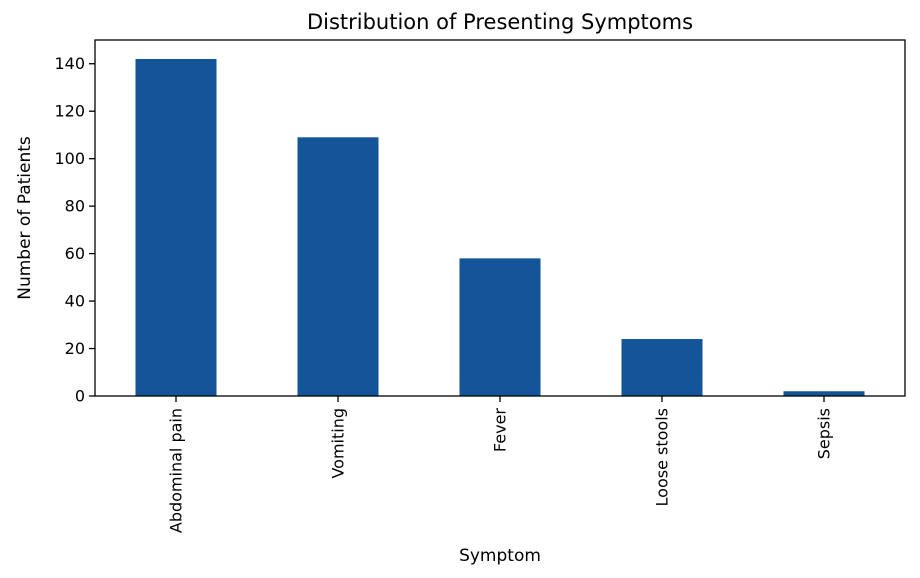 Image resolution: width=920 pixels, height=578 pixels. What do you see at coordinates (500, 327) in the screenshot?
I see `bar-fever` at bounding box center [500, 327].